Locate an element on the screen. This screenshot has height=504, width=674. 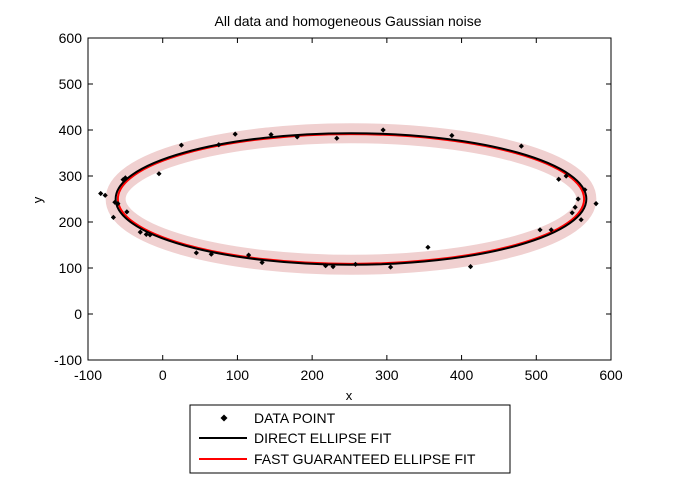
x-tick-label: 100 is located at coordinates (238, 375).